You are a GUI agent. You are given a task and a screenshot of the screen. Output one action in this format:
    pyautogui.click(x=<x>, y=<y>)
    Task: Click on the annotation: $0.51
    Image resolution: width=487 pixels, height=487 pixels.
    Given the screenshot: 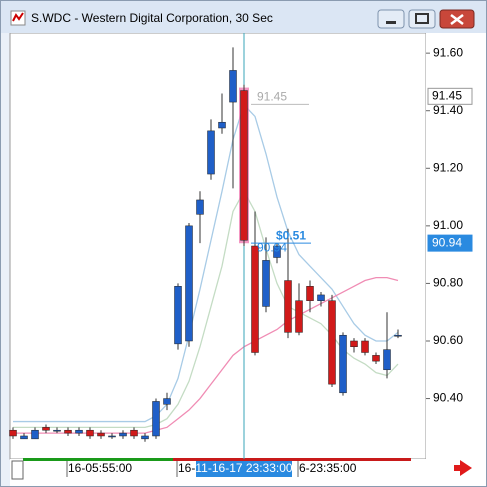 What is the action you would take?
    pyautogui.click(x=291, y=235)
    